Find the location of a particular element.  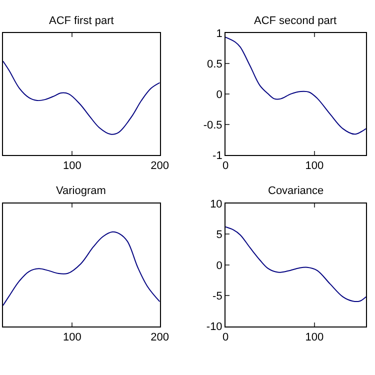

y-tick-label: -0.5 is located at coordinates (212, 125).